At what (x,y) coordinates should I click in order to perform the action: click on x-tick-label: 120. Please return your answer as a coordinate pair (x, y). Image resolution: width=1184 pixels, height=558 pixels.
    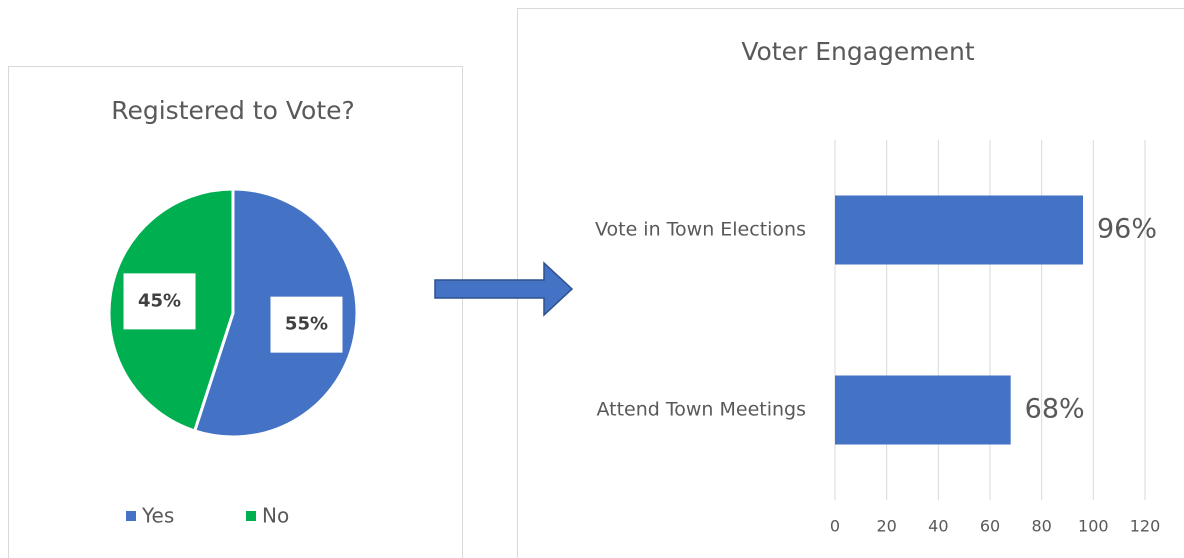
    Looking at the image, I should click on (1145, 526).